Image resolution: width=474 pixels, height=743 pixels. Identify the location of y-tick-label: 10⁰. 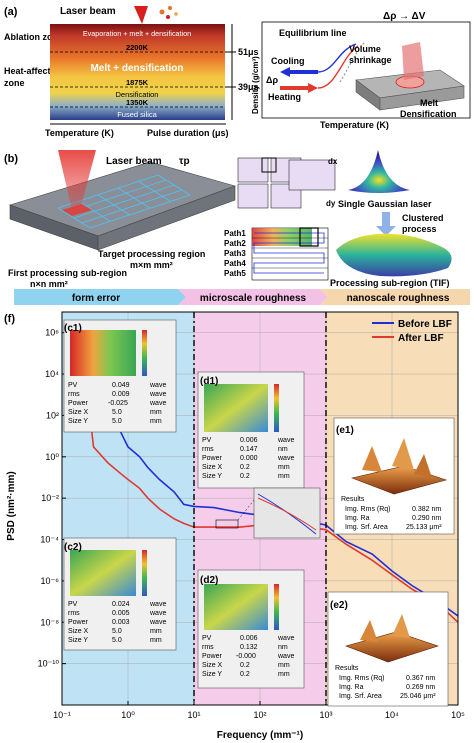
(52, 457).